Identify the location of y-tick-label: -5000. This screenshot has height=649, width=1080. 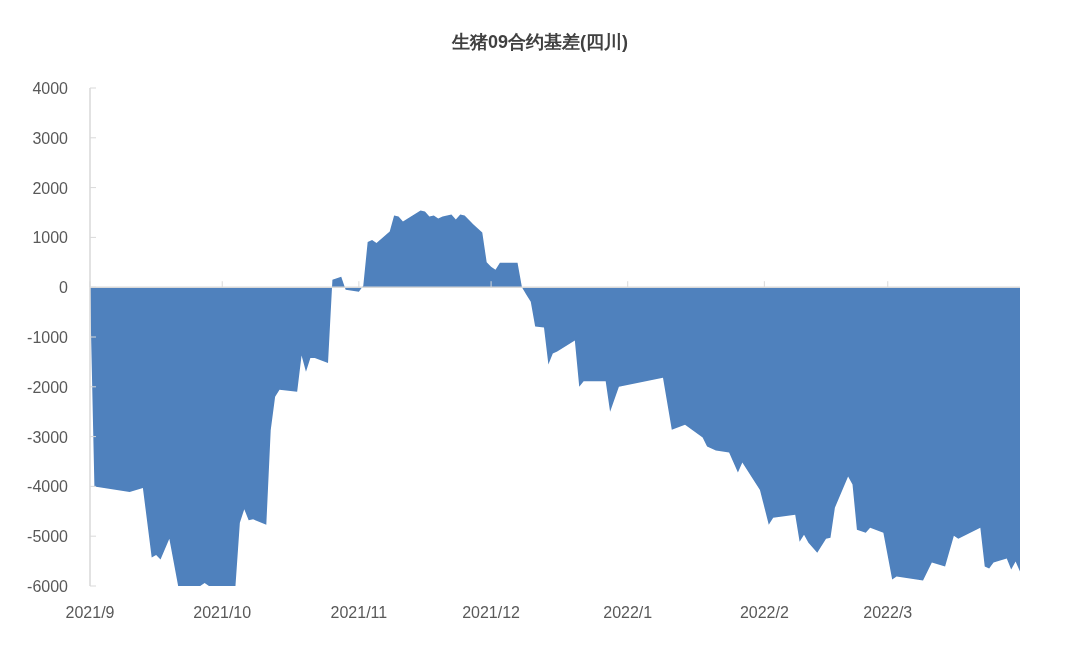
(48, 537).